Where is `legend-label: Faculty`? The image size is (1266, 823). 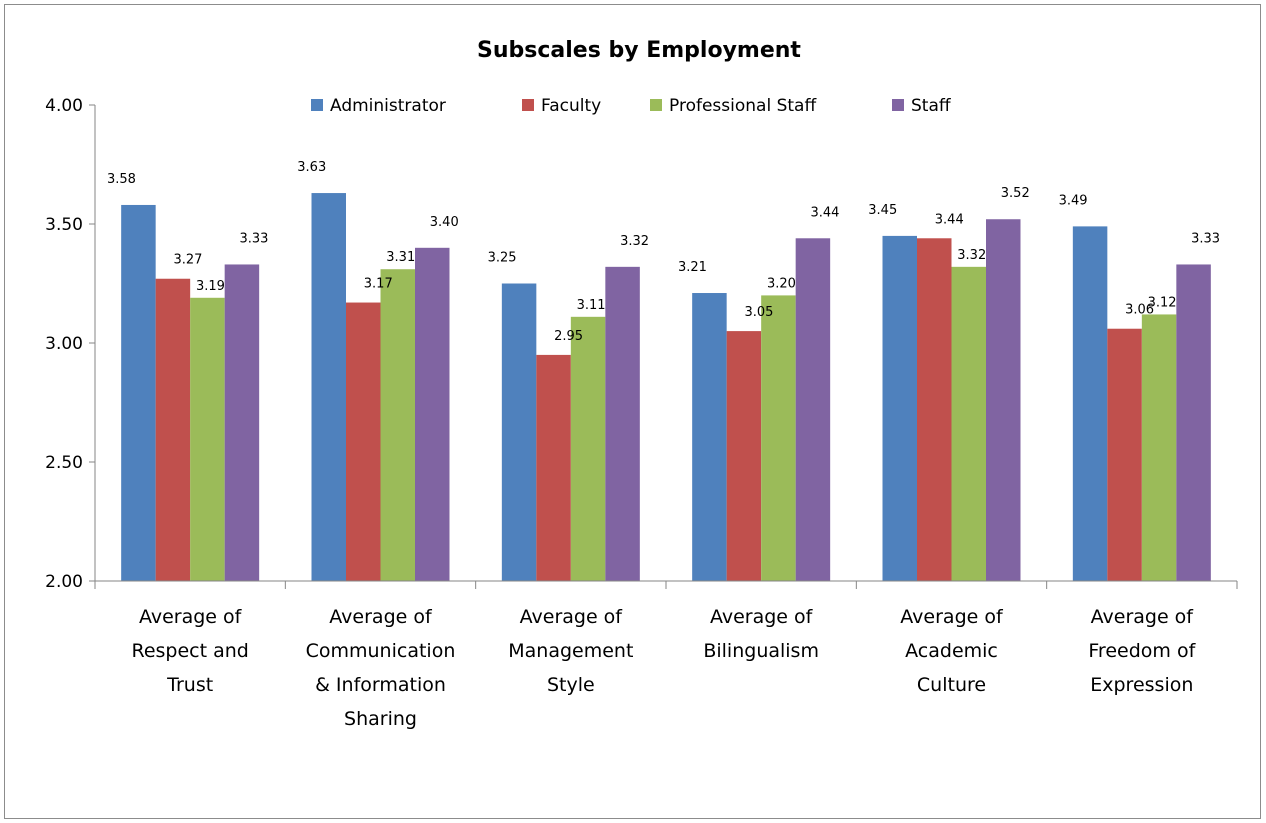
legend-label: Faculty is located at coordinates (571, 106).